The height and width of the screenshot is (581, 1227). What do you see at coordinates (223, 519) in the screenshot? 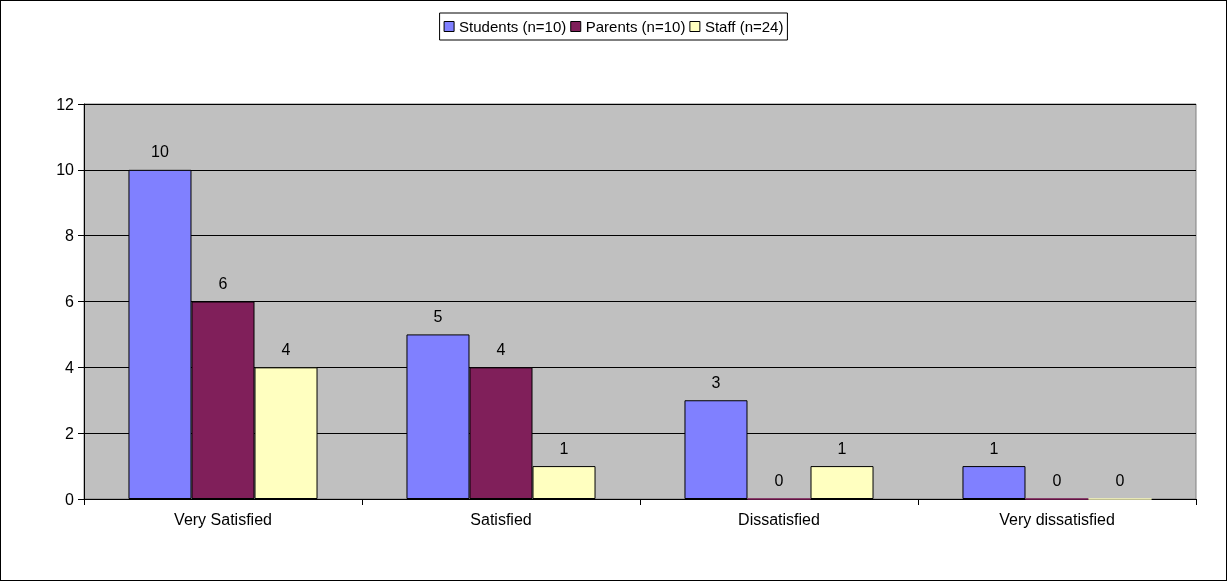
I see `x-tick-label: Very Satisfied` at bounding box center [223, 519].